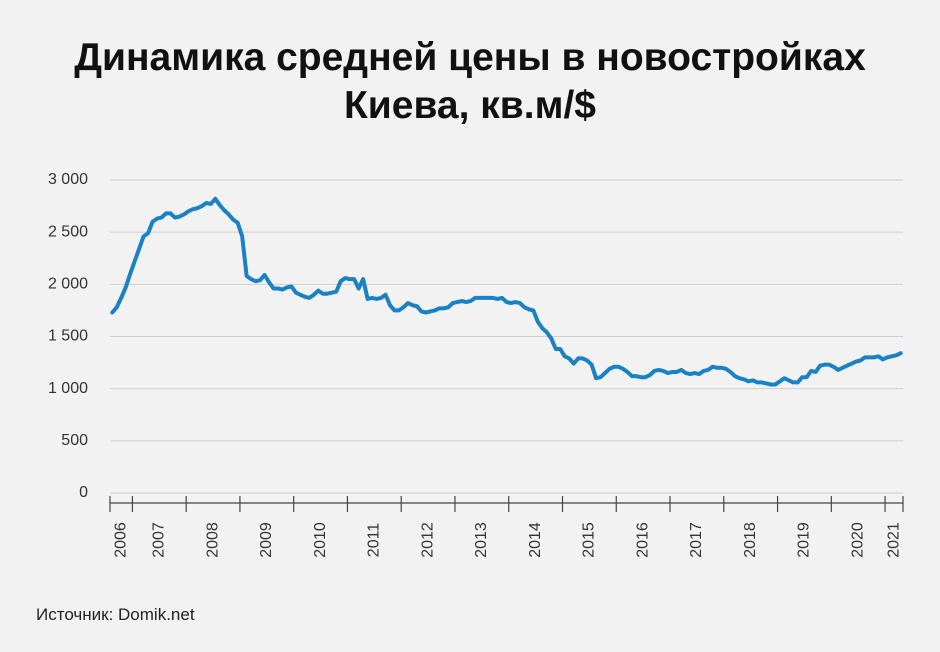  Describe the element at coordinates (481, 540) in the screenshot. I see `x-tick-label: 2013` at that location.